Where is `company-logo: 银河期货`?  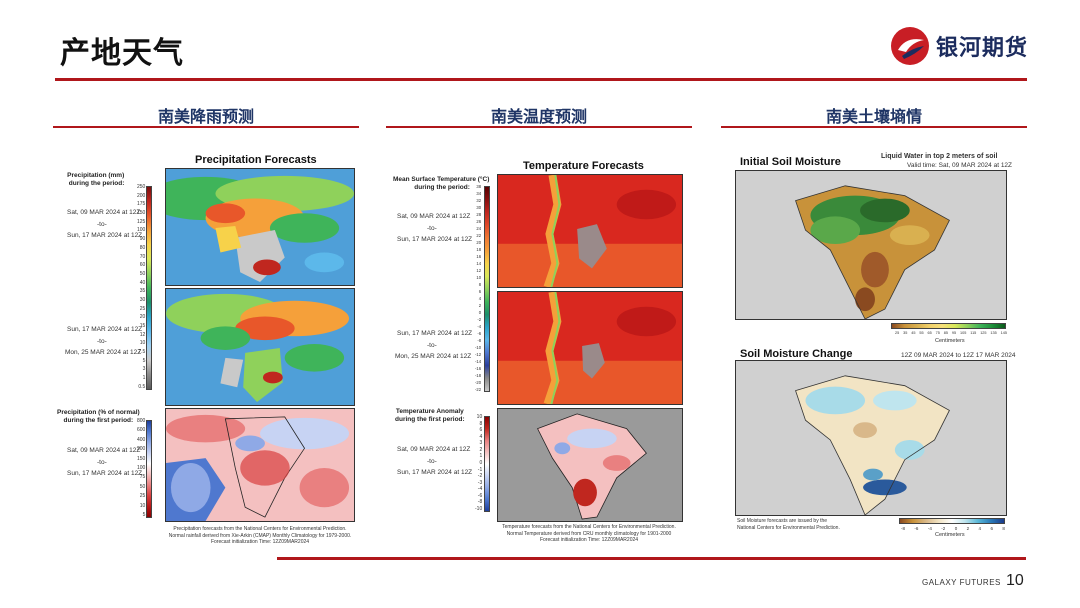 company-logo: 银河期货 is located at coordinates (959, 46).